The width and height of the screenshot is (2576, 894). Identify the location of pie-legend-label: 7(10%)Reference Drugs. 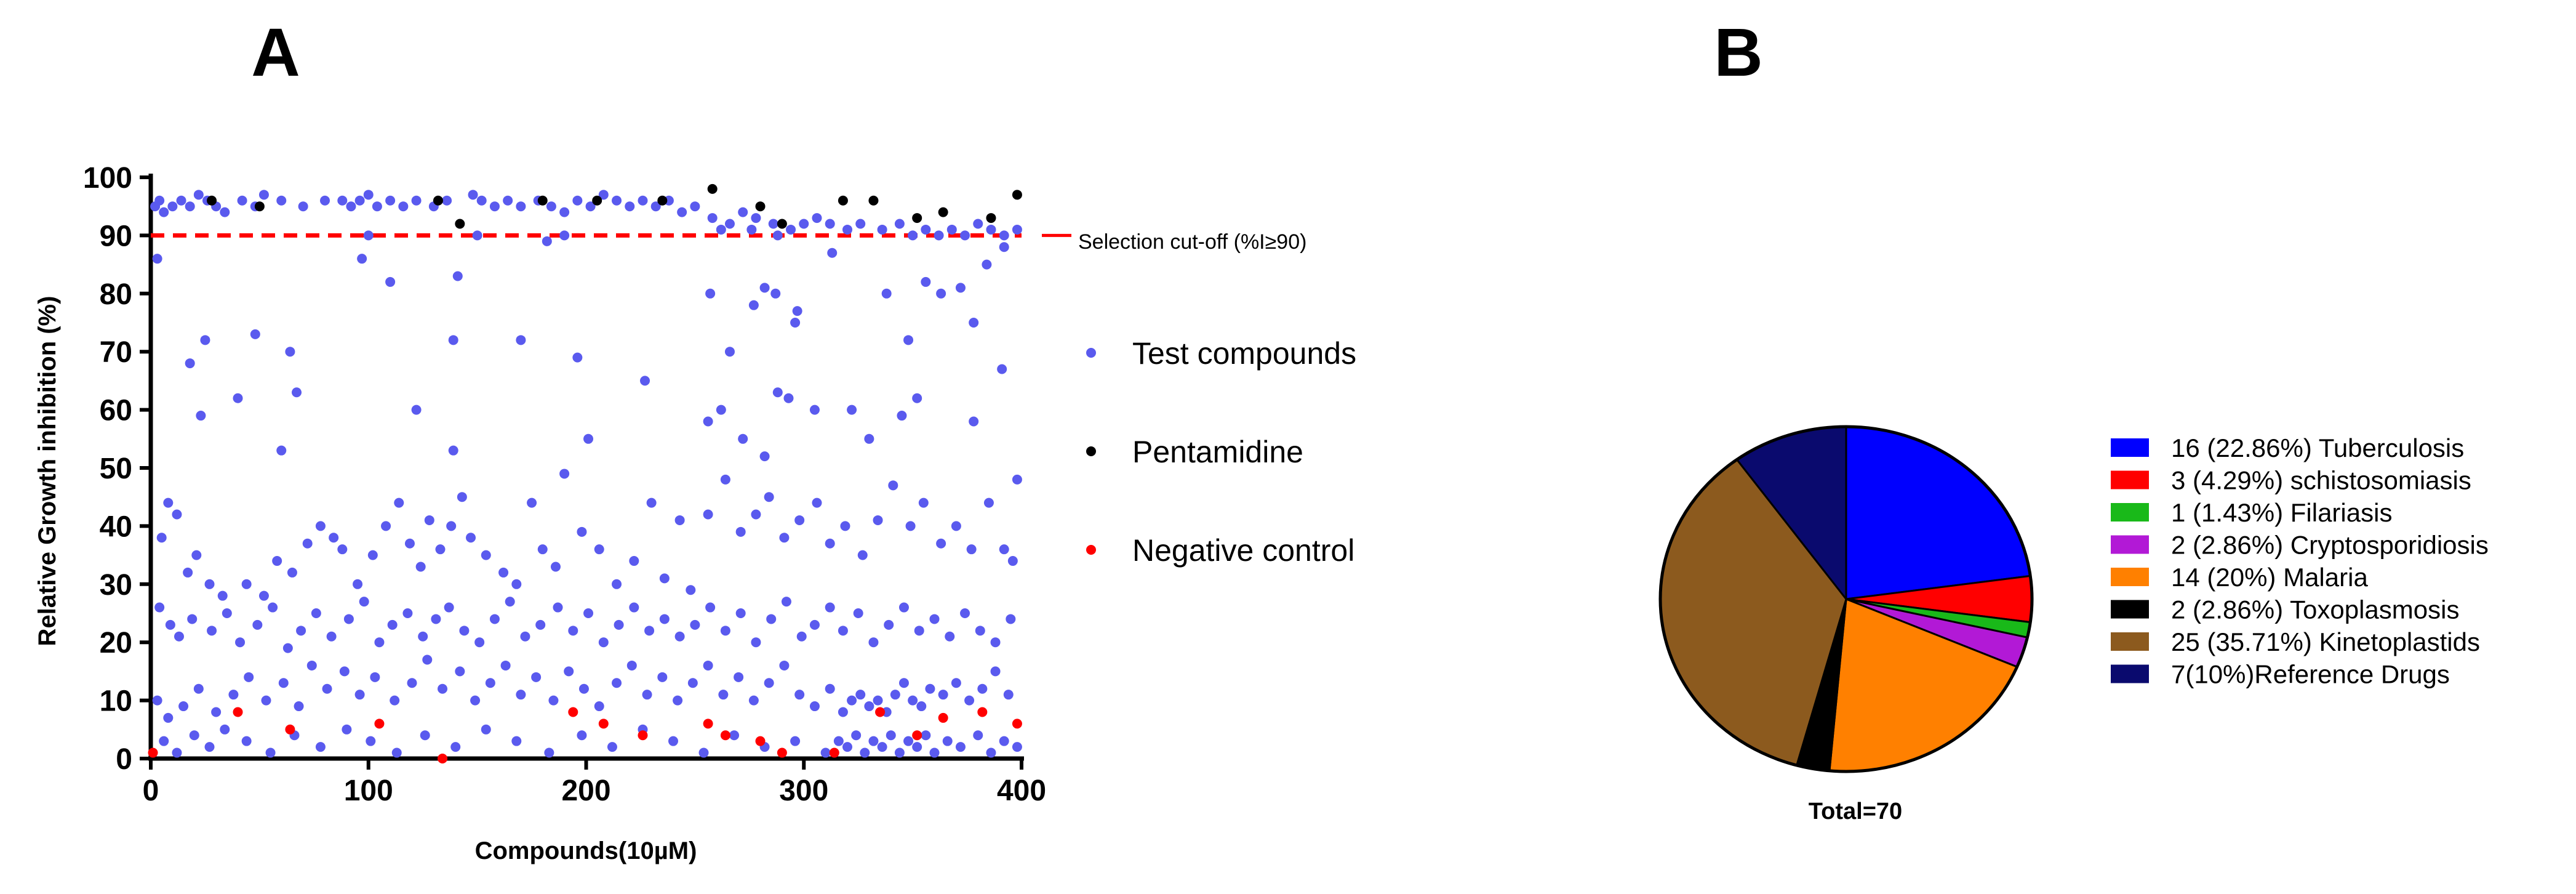
(2310, 674).